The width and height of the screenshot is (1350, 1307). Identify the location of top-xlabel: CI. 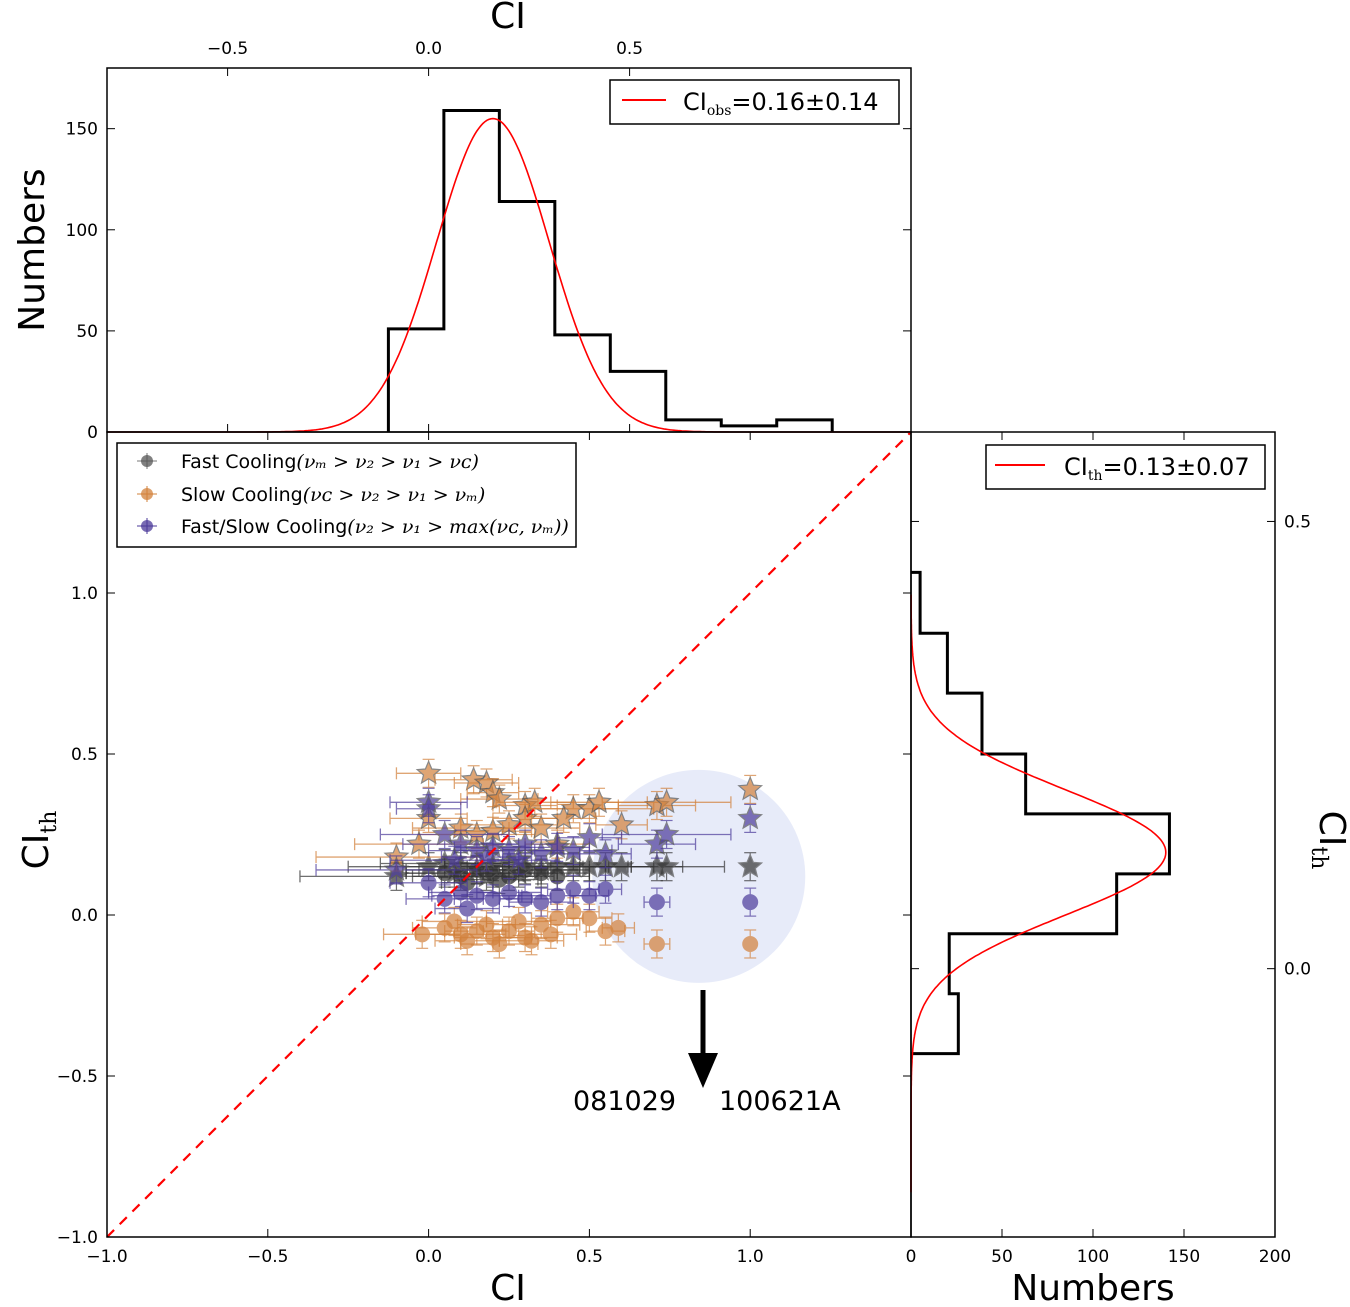
(508, 18).